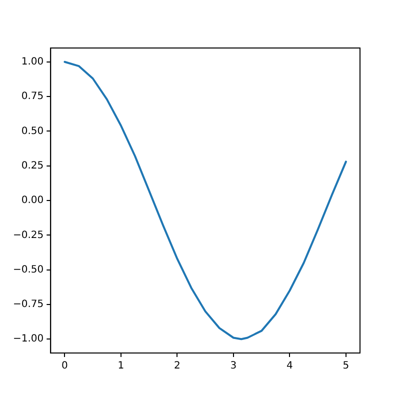 The width and height of the screenshot is (400, 400). What do you see at coordinates (32, 96) in the screenshot?
I see `y-tick-label: 0.75` at bounding box center [32, 96].